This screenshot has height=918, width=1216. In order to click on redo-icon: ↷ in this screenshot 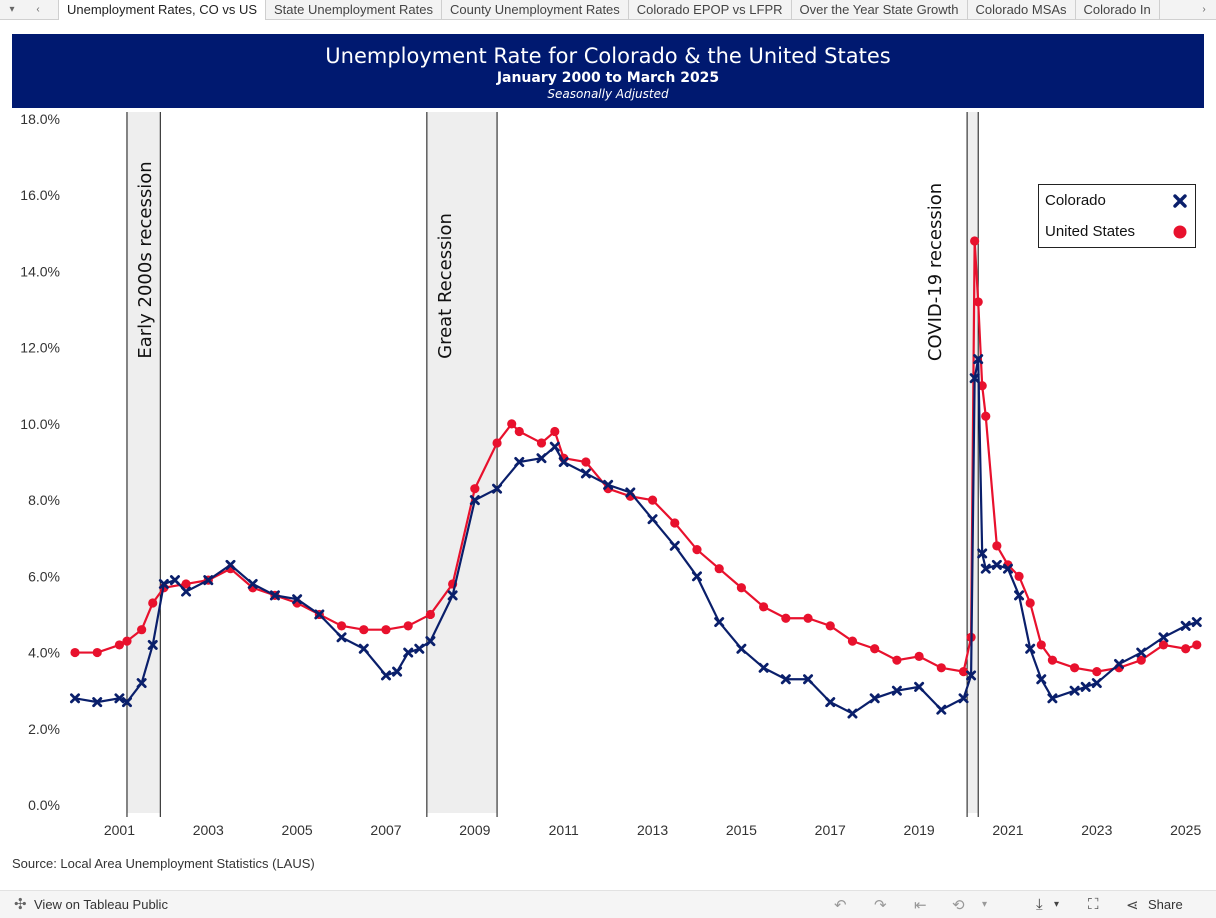, I will do `click(880, 905)`.